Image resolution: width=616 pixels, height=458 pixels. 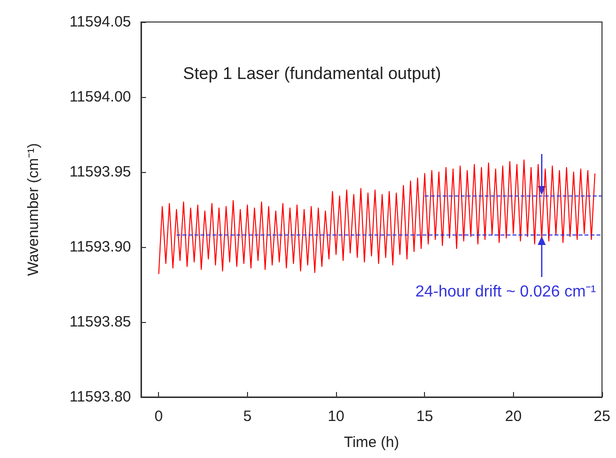 What do you see at coordinates (33, 209) in the screenshot?
I see `y-axis-title: Wavenumber (cm⁻¹)` at bounding box center [33, 209].